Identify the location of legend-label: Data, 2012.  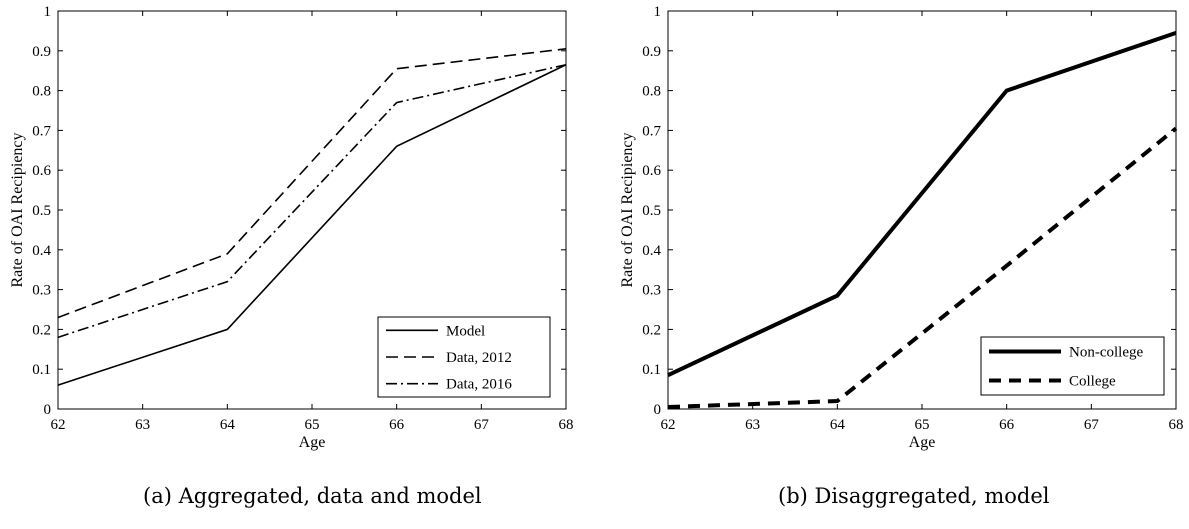
(479, 358).